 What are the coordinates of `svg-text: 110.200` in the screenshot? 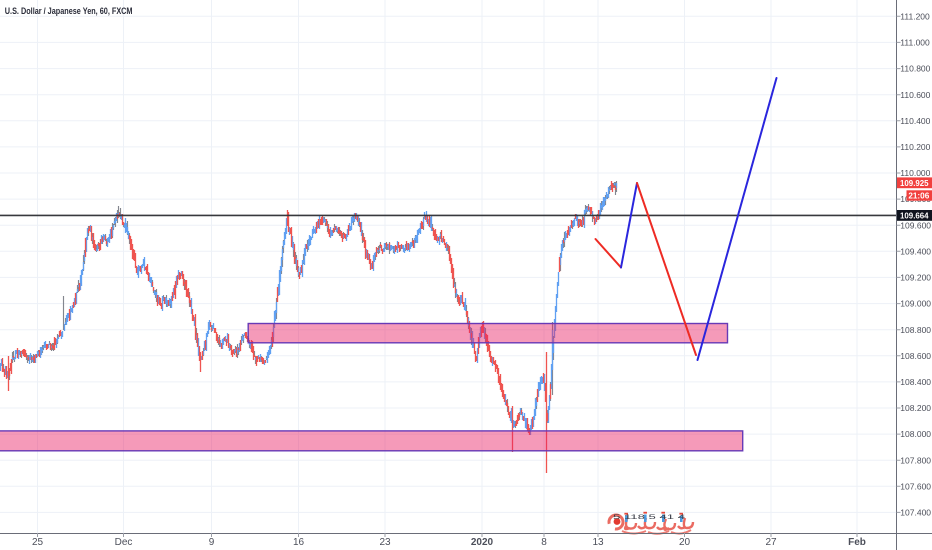 It's located at (915, 147).